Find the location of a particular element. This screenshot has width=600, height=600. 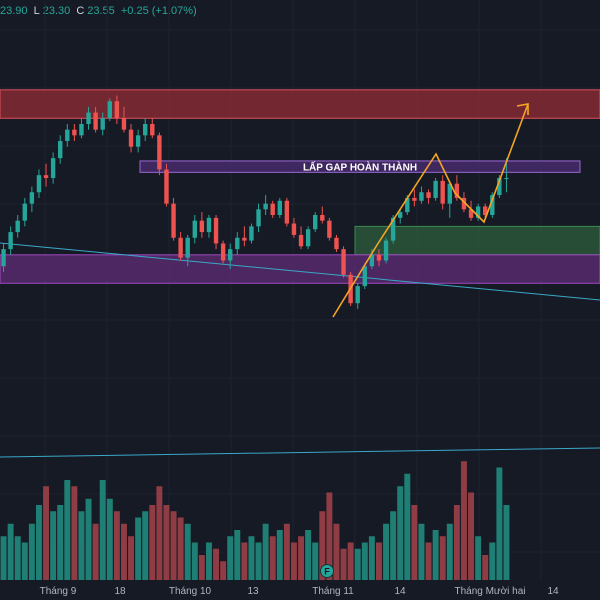

low-value: 23.30 is located at coordinates (56, 11).